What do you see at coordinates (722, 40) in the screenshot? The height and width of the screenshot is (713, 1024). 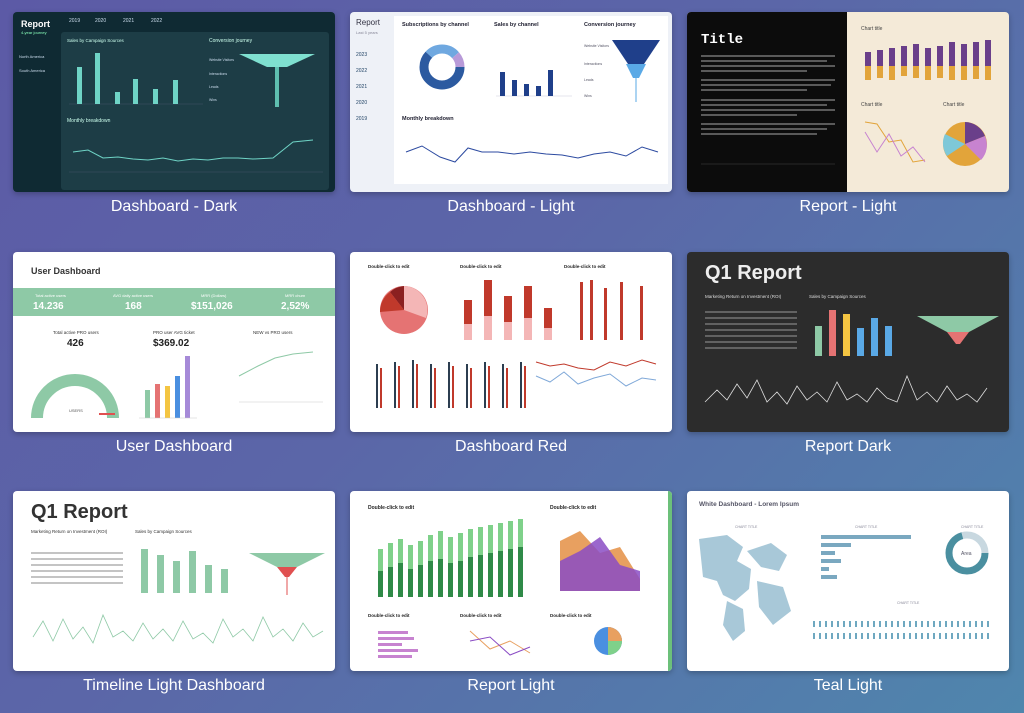 I see `thumb-heading: Title` at bounding box center [722, 40].